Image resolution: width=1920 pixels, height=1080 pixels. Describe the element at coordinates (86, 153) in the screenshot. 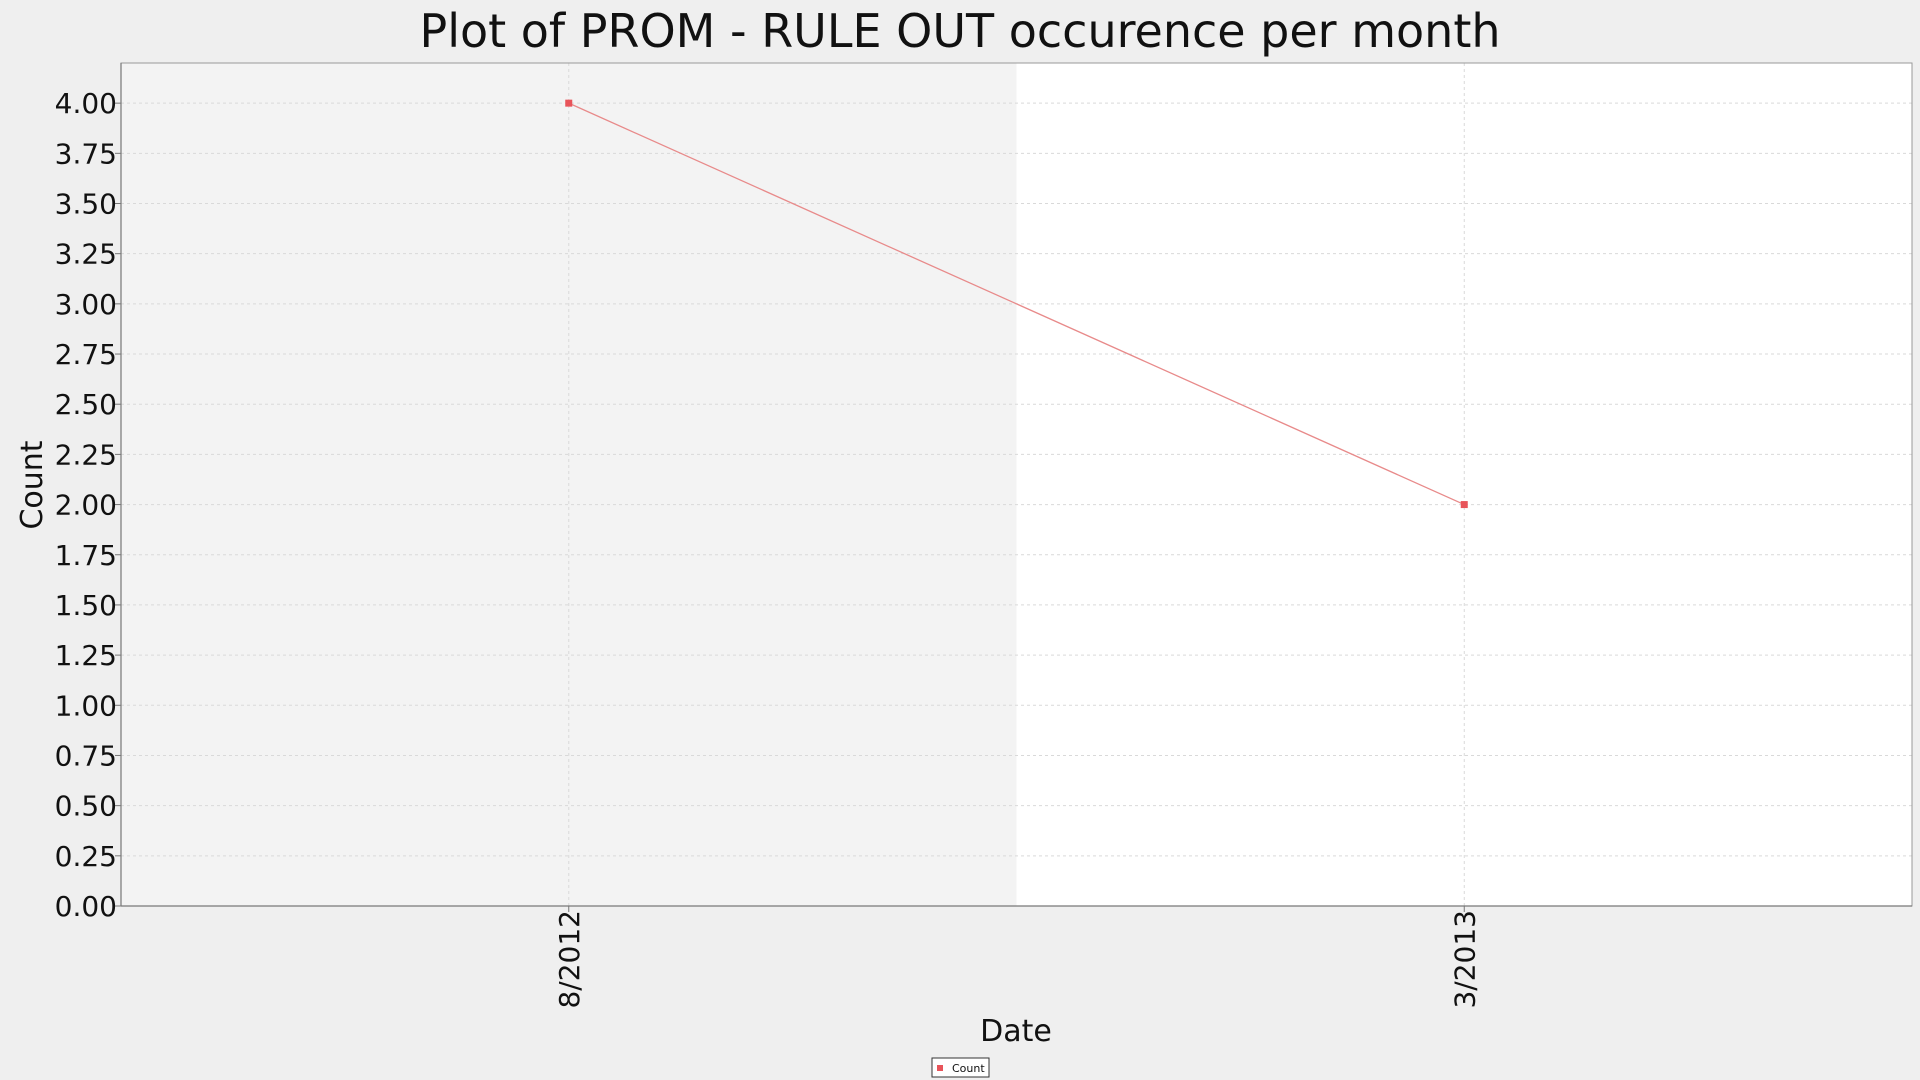

I see `y-tick-label-15: 3.75` at that location.